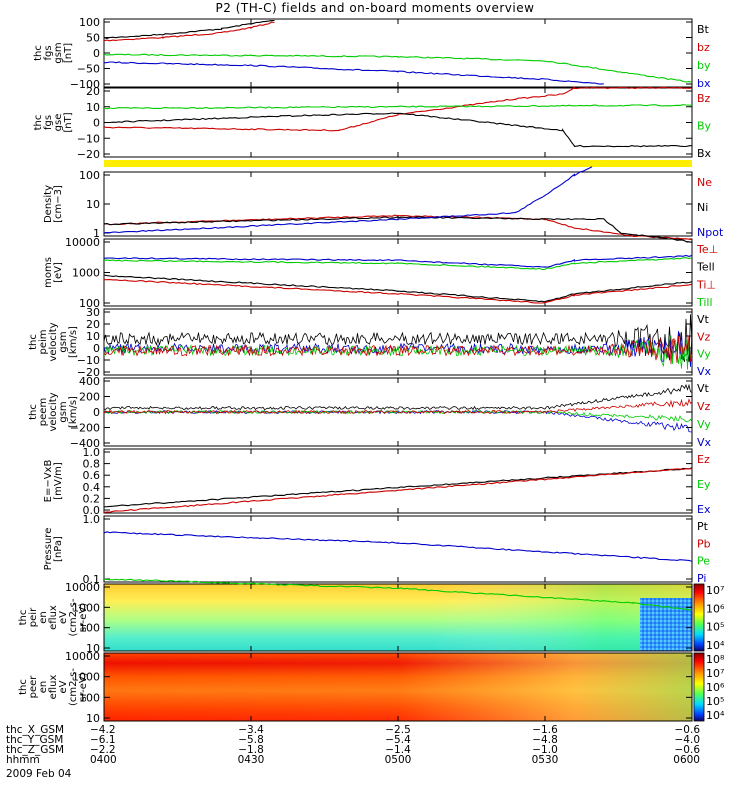 This screenshot has width=750, height=800. Describe the element at coordinates (58, 549) in the screenshot. I see `ylabel-line: [nPa]` at that location.